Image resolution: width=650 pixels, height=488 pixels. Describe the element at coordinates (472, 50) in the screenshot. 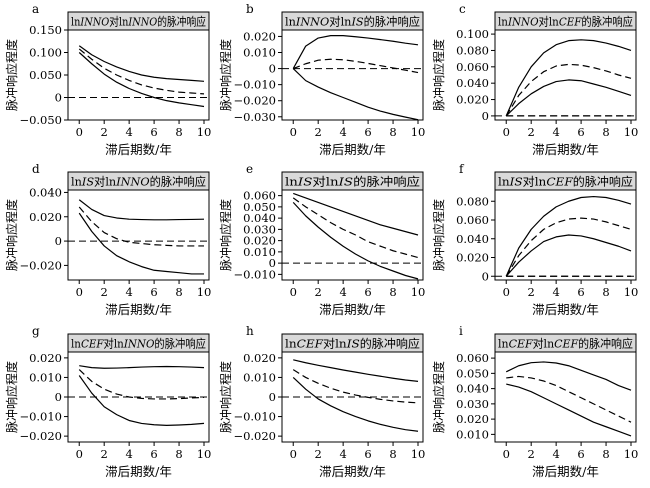

I see `y-tick-label: 0.080` at that location.